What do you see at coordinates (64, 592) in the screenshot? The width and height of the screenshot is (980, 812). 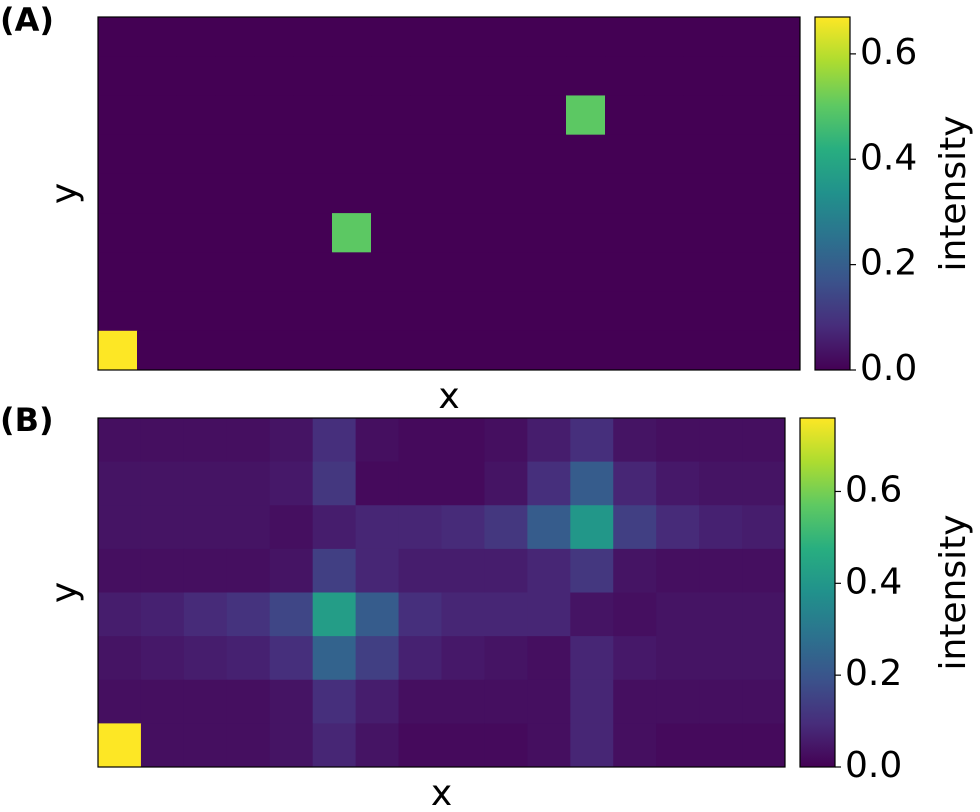 I see `y-axis-label: y` at bounding box center [64, 592].